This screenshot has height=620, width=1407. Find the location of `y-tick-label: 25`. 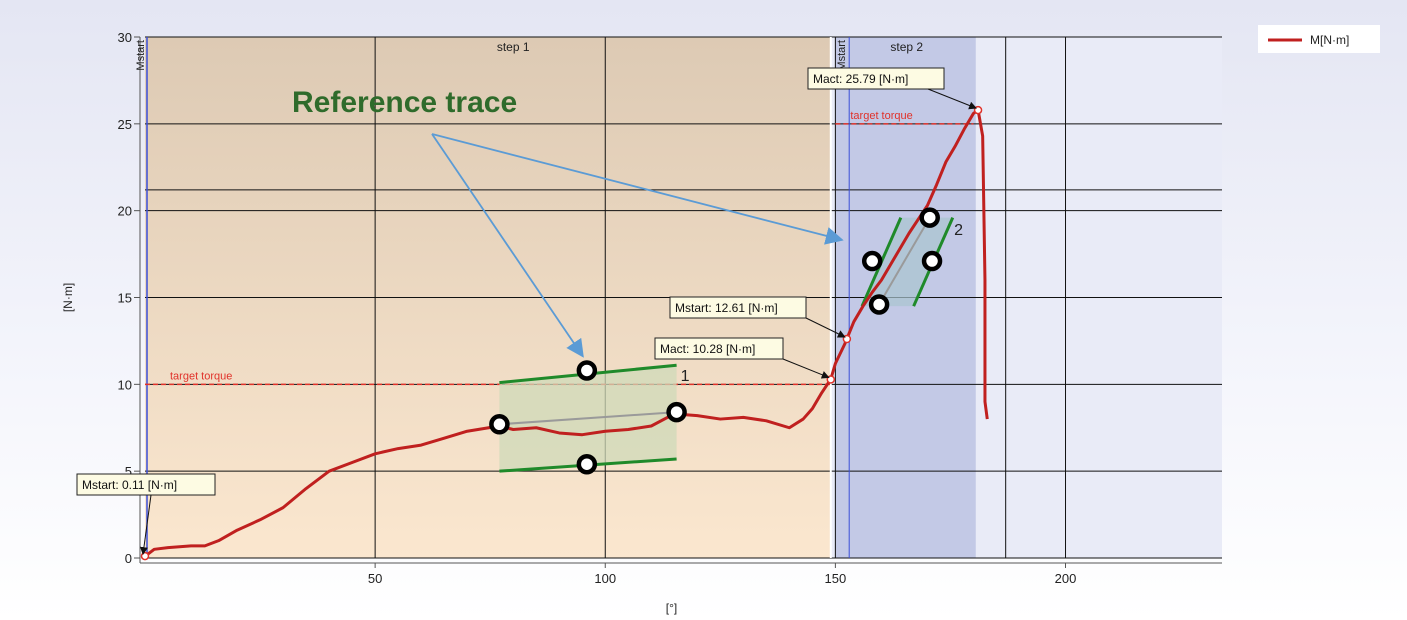

y-tick-label: 25 is located at coordinates (125, 124).